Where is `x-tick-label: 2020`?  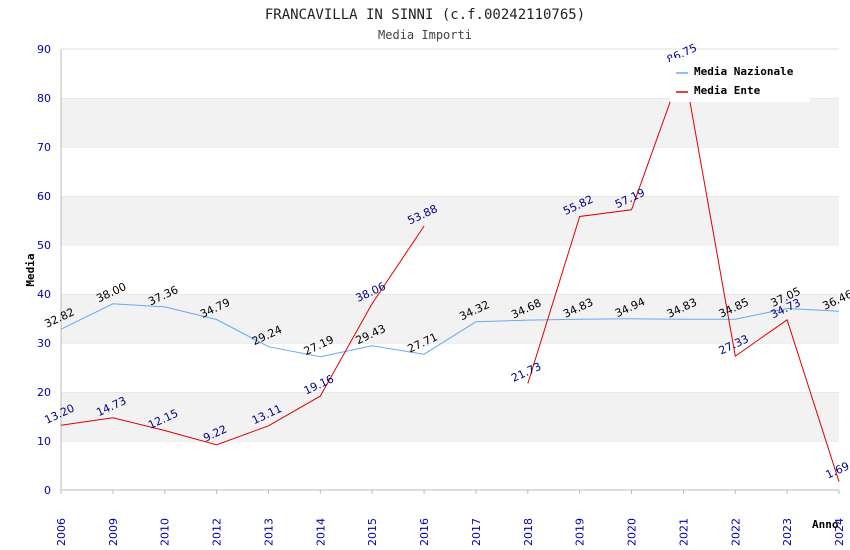
x-tick-label: 2020 is located at coordinates (632, 532).